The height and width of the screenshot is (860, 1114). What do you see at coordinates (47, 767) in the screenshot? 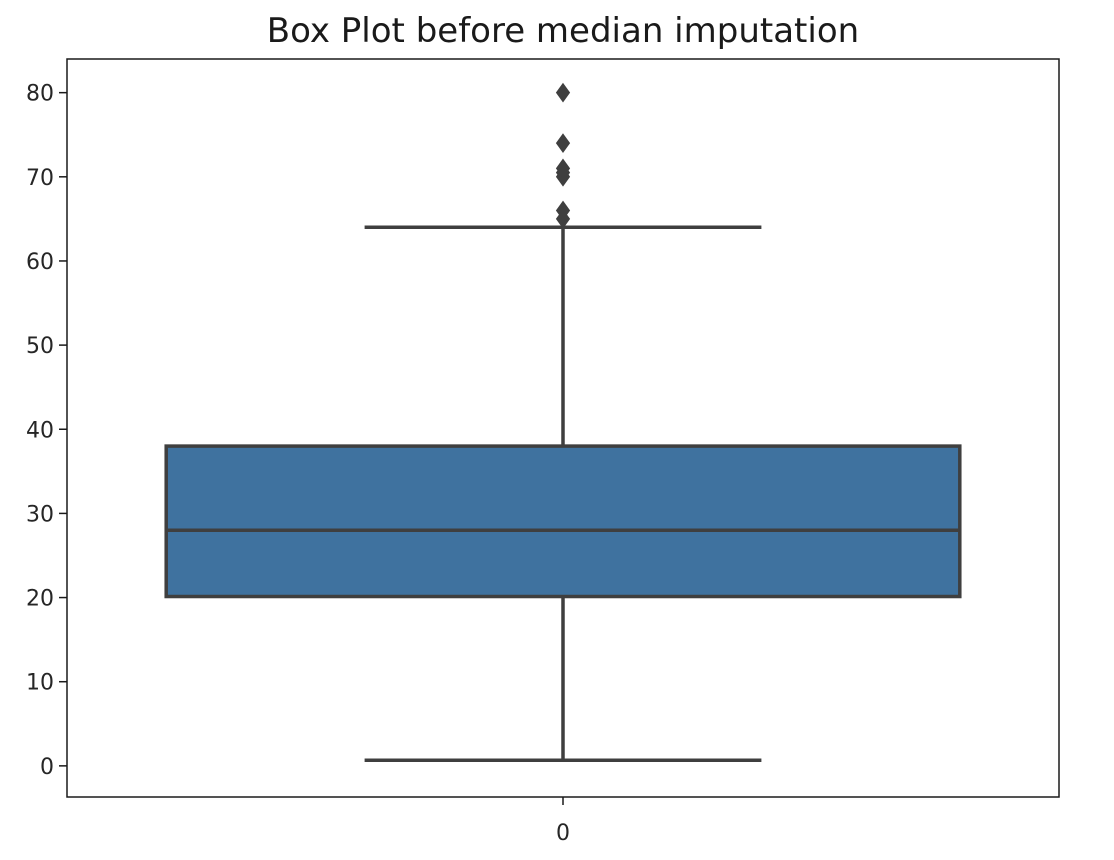
I see `y-tick-label: 0` at bounding box center [47, 767].